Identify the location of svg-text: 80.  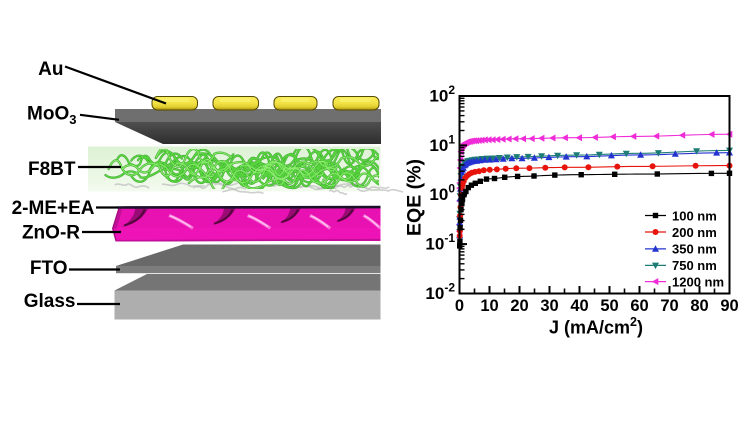
(699, 306).